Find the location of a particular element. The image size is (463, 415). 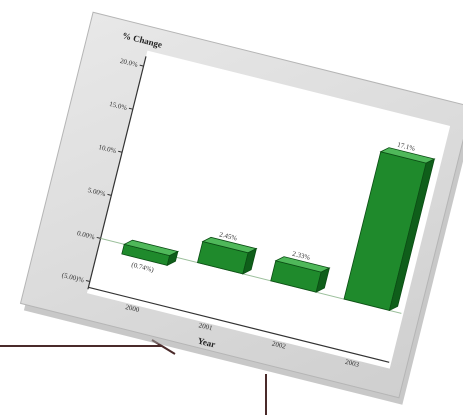

x-tick-label: 2002 is located at coordinates (279, 345).